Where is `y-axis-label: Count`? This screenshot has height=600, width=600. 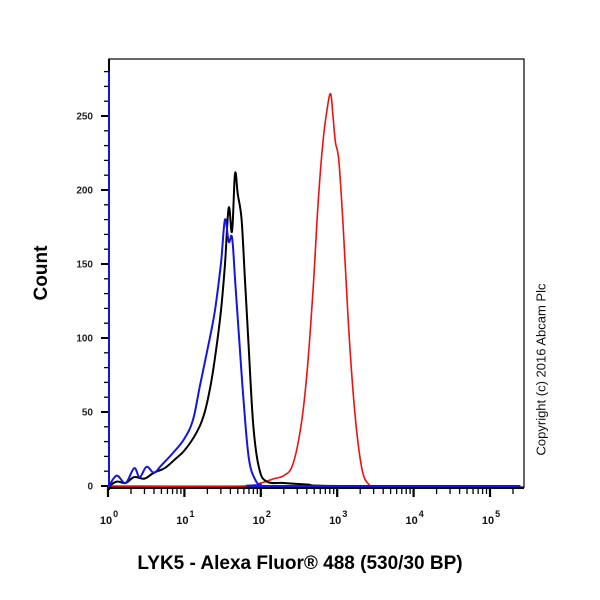 y-axis-label: Count is located at coordinates (41, 273).